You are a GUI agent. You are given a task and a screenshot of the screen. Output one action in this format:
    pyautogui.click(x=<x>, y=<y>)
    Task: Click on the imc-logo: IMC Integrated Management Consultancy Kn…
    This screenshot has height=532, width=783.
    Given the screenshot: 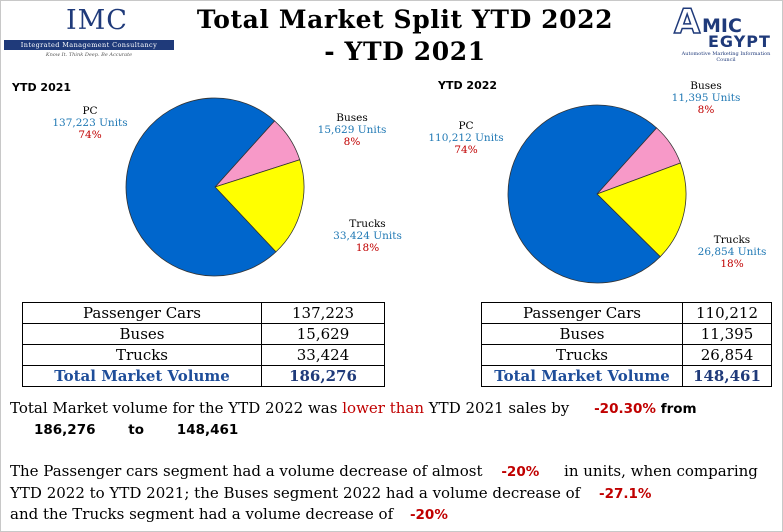 What is the action you would take?
    pyautogui.click(x=89, y=32)
    